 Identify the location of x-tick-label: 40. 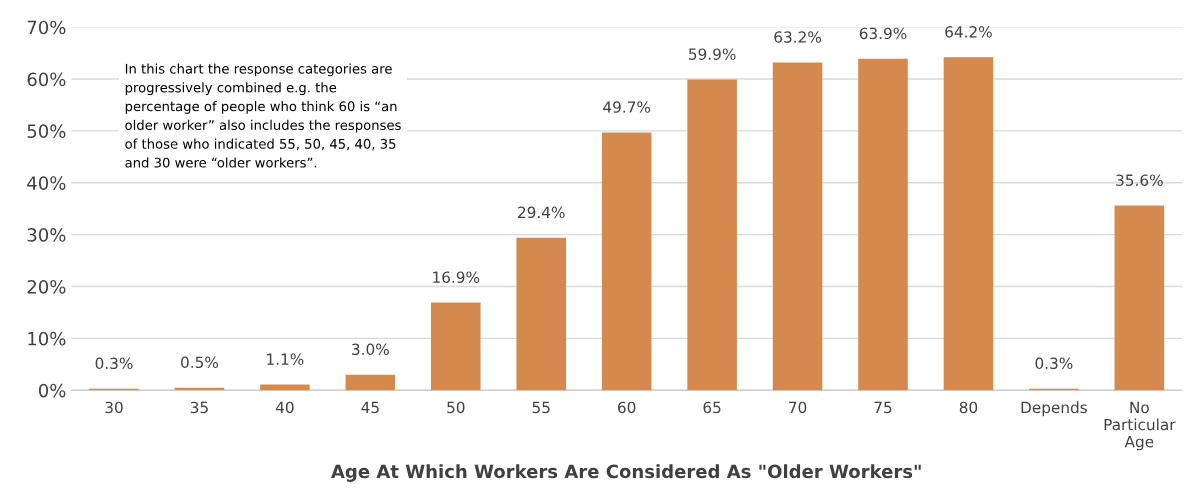
(284, 407).